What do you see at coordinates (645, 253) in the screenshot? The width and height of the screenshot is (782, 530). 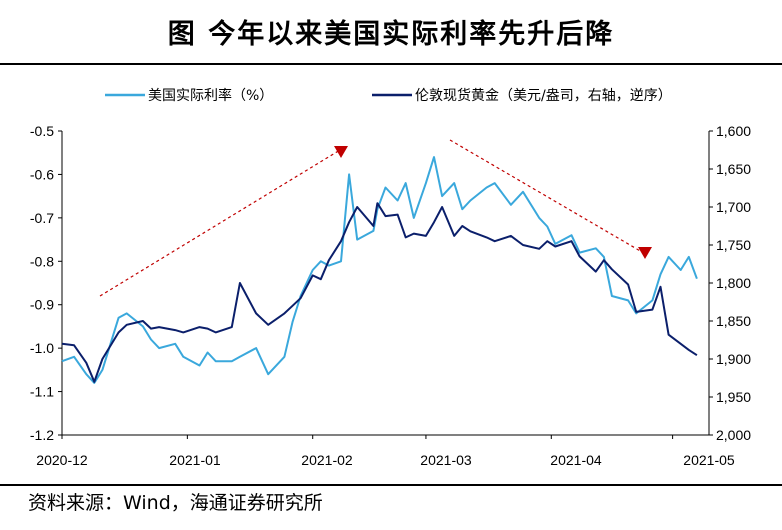 I see `falling-arrow-head` at bounding box center [645, 253].